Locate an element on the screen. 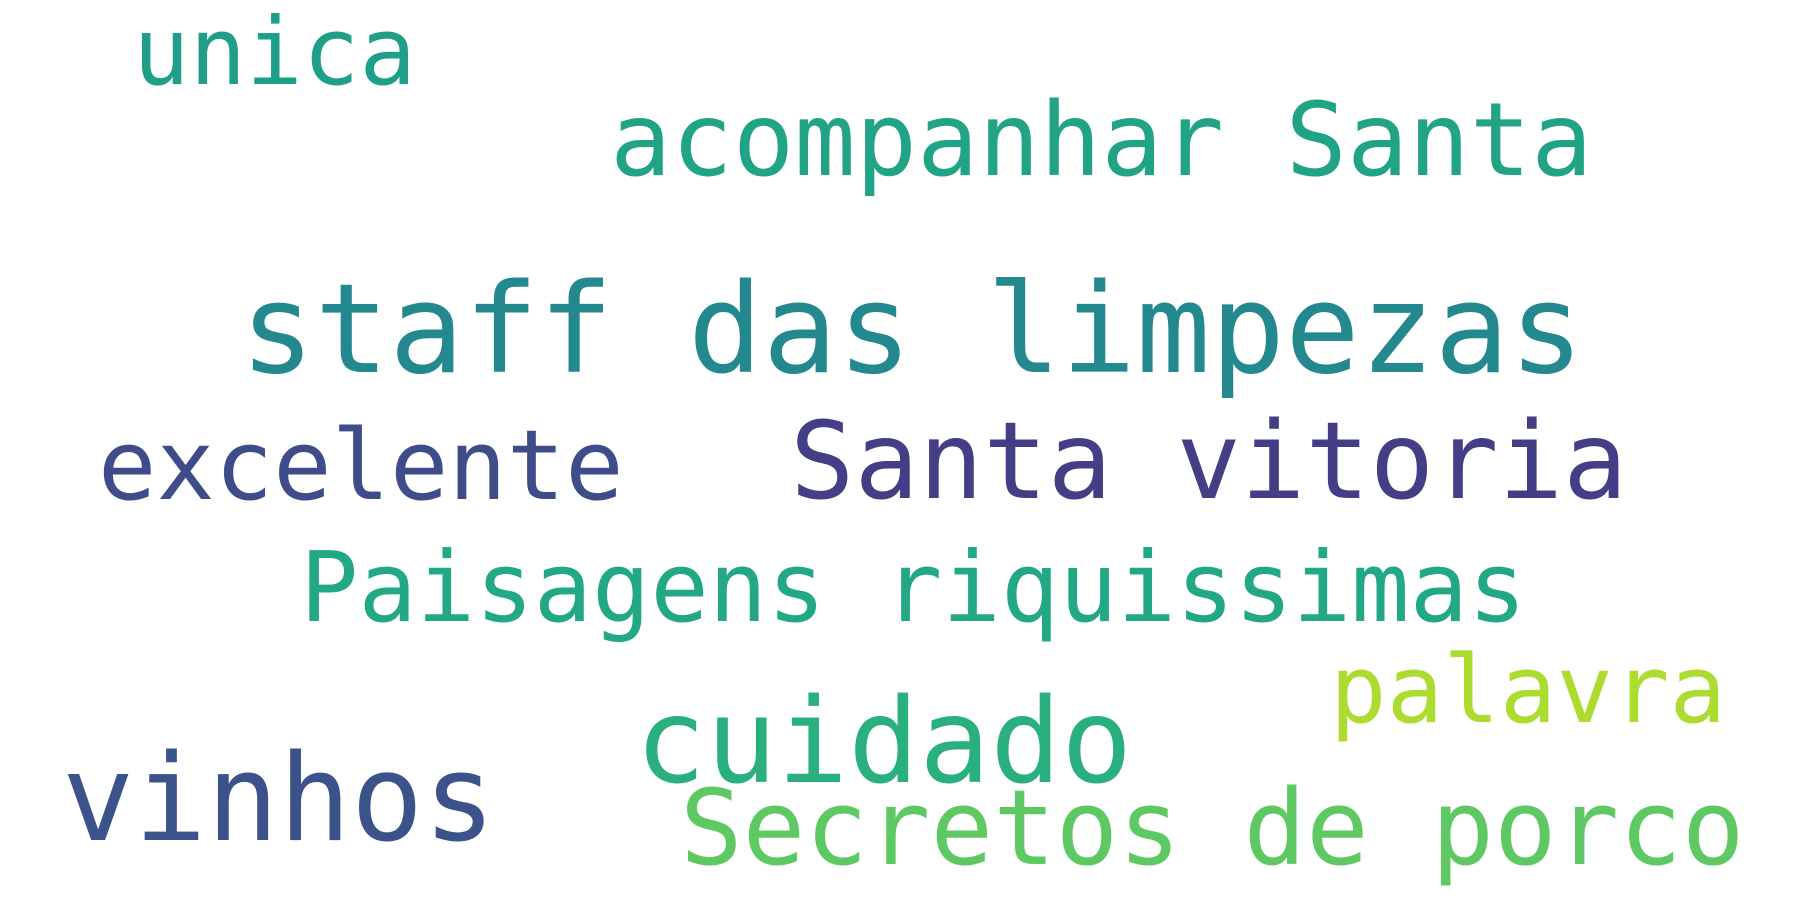 Image resolution: width=1800 pixels, height=900 pixels. word-secretos-de-porco: Secretos de porco is located at coordinates (1212, 828).